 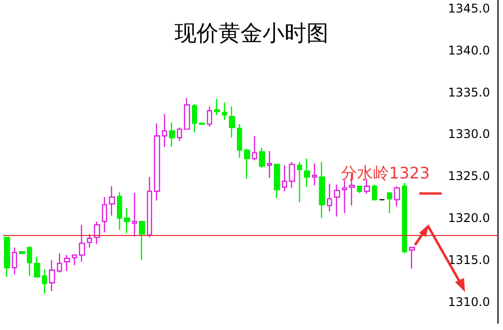 What do you see at coordinates (469, 218) in the screenshot?
I see `y-tick-label: 1320.0` at bounding box center [469, 218].